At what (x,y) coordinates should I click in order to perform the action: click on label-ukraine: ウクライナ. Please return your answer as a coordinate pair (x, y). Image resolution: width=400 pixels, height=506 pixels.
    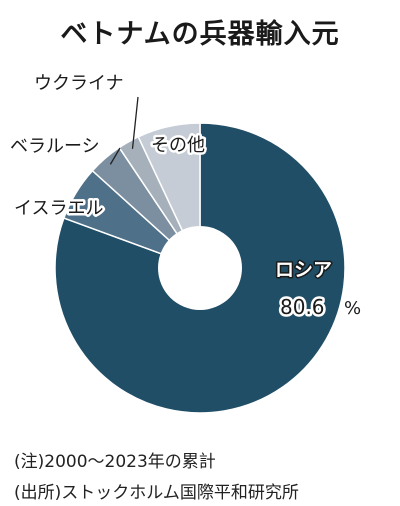
    Looking at the image, I should click on (79, 83).